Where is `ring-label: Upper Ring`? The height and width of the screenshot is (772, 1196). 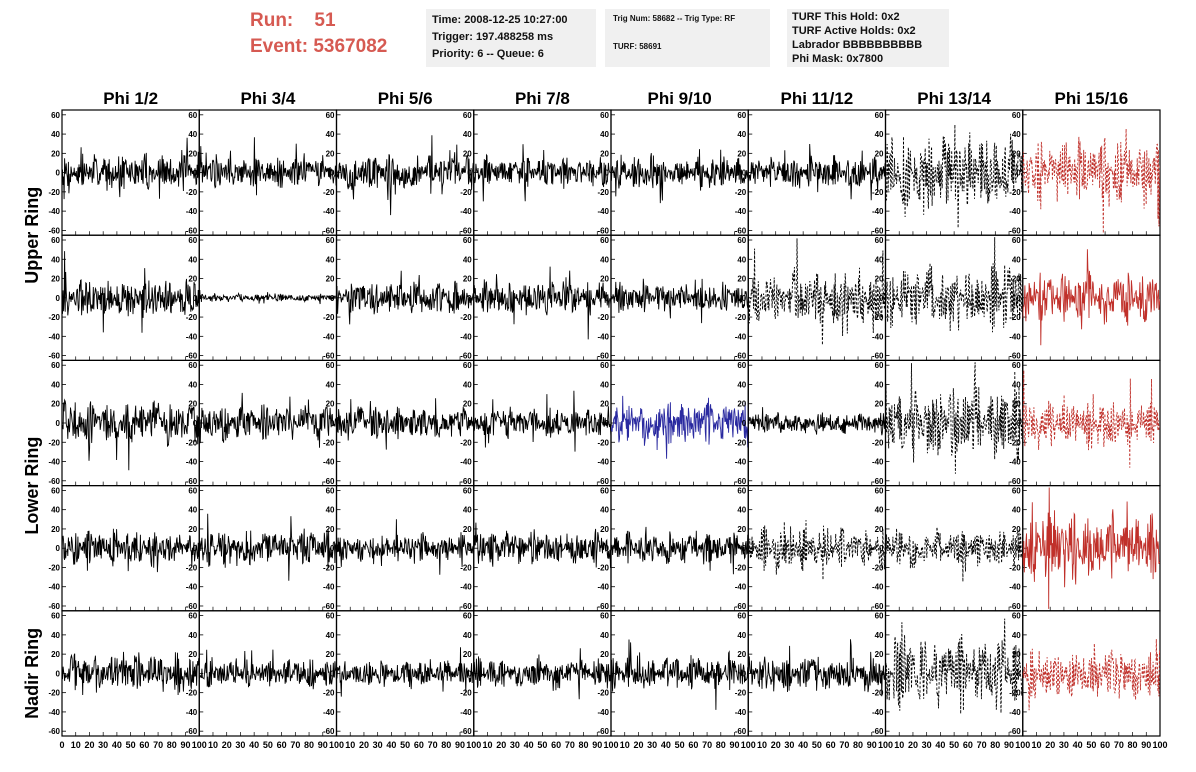
ring-label: Upper Ring is located at coordinates (32, 235).